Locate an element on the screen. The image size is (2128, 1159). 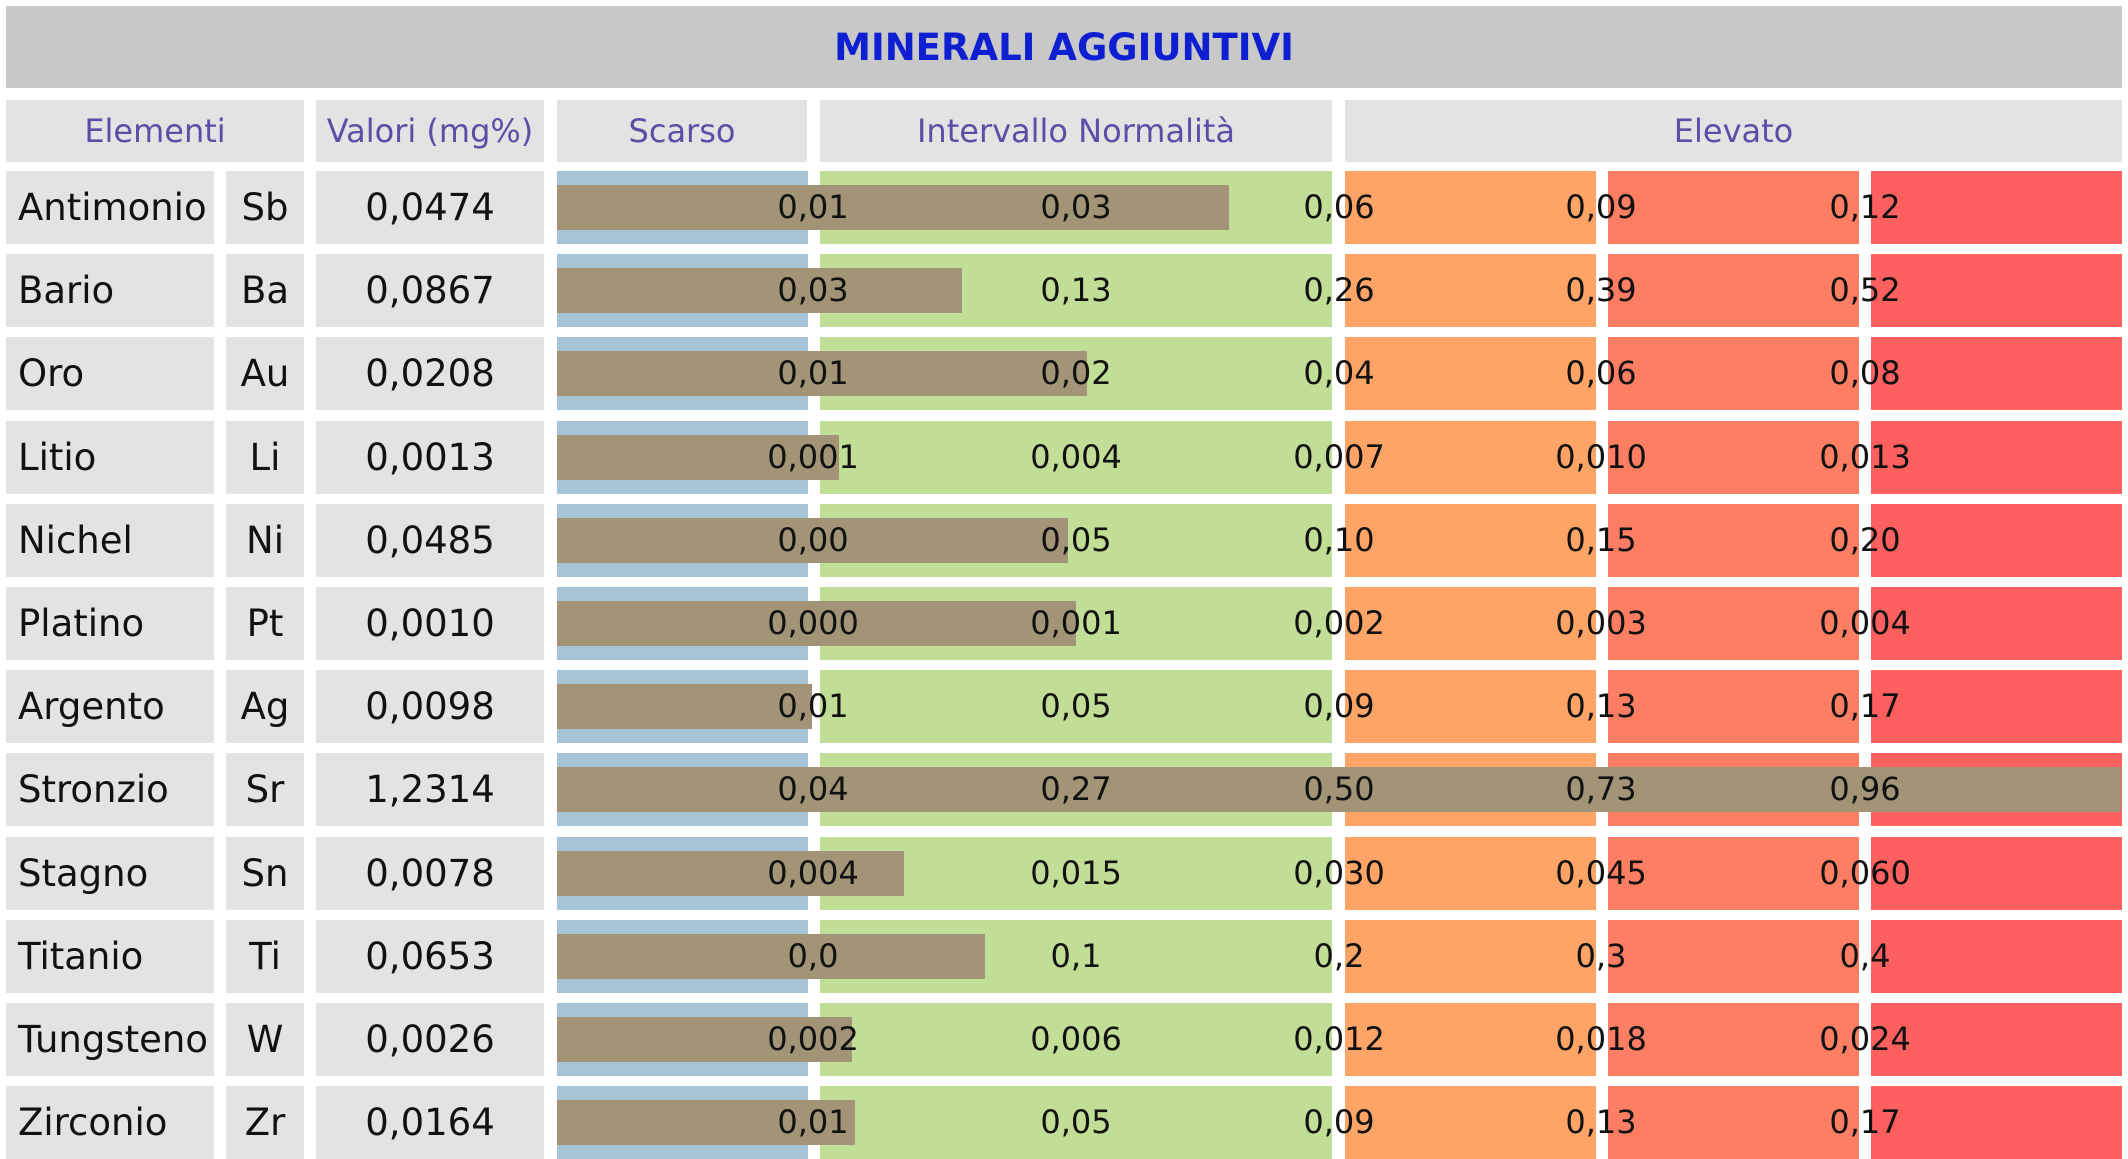
element-symbol: Sb is located at coordinates (265, 207).